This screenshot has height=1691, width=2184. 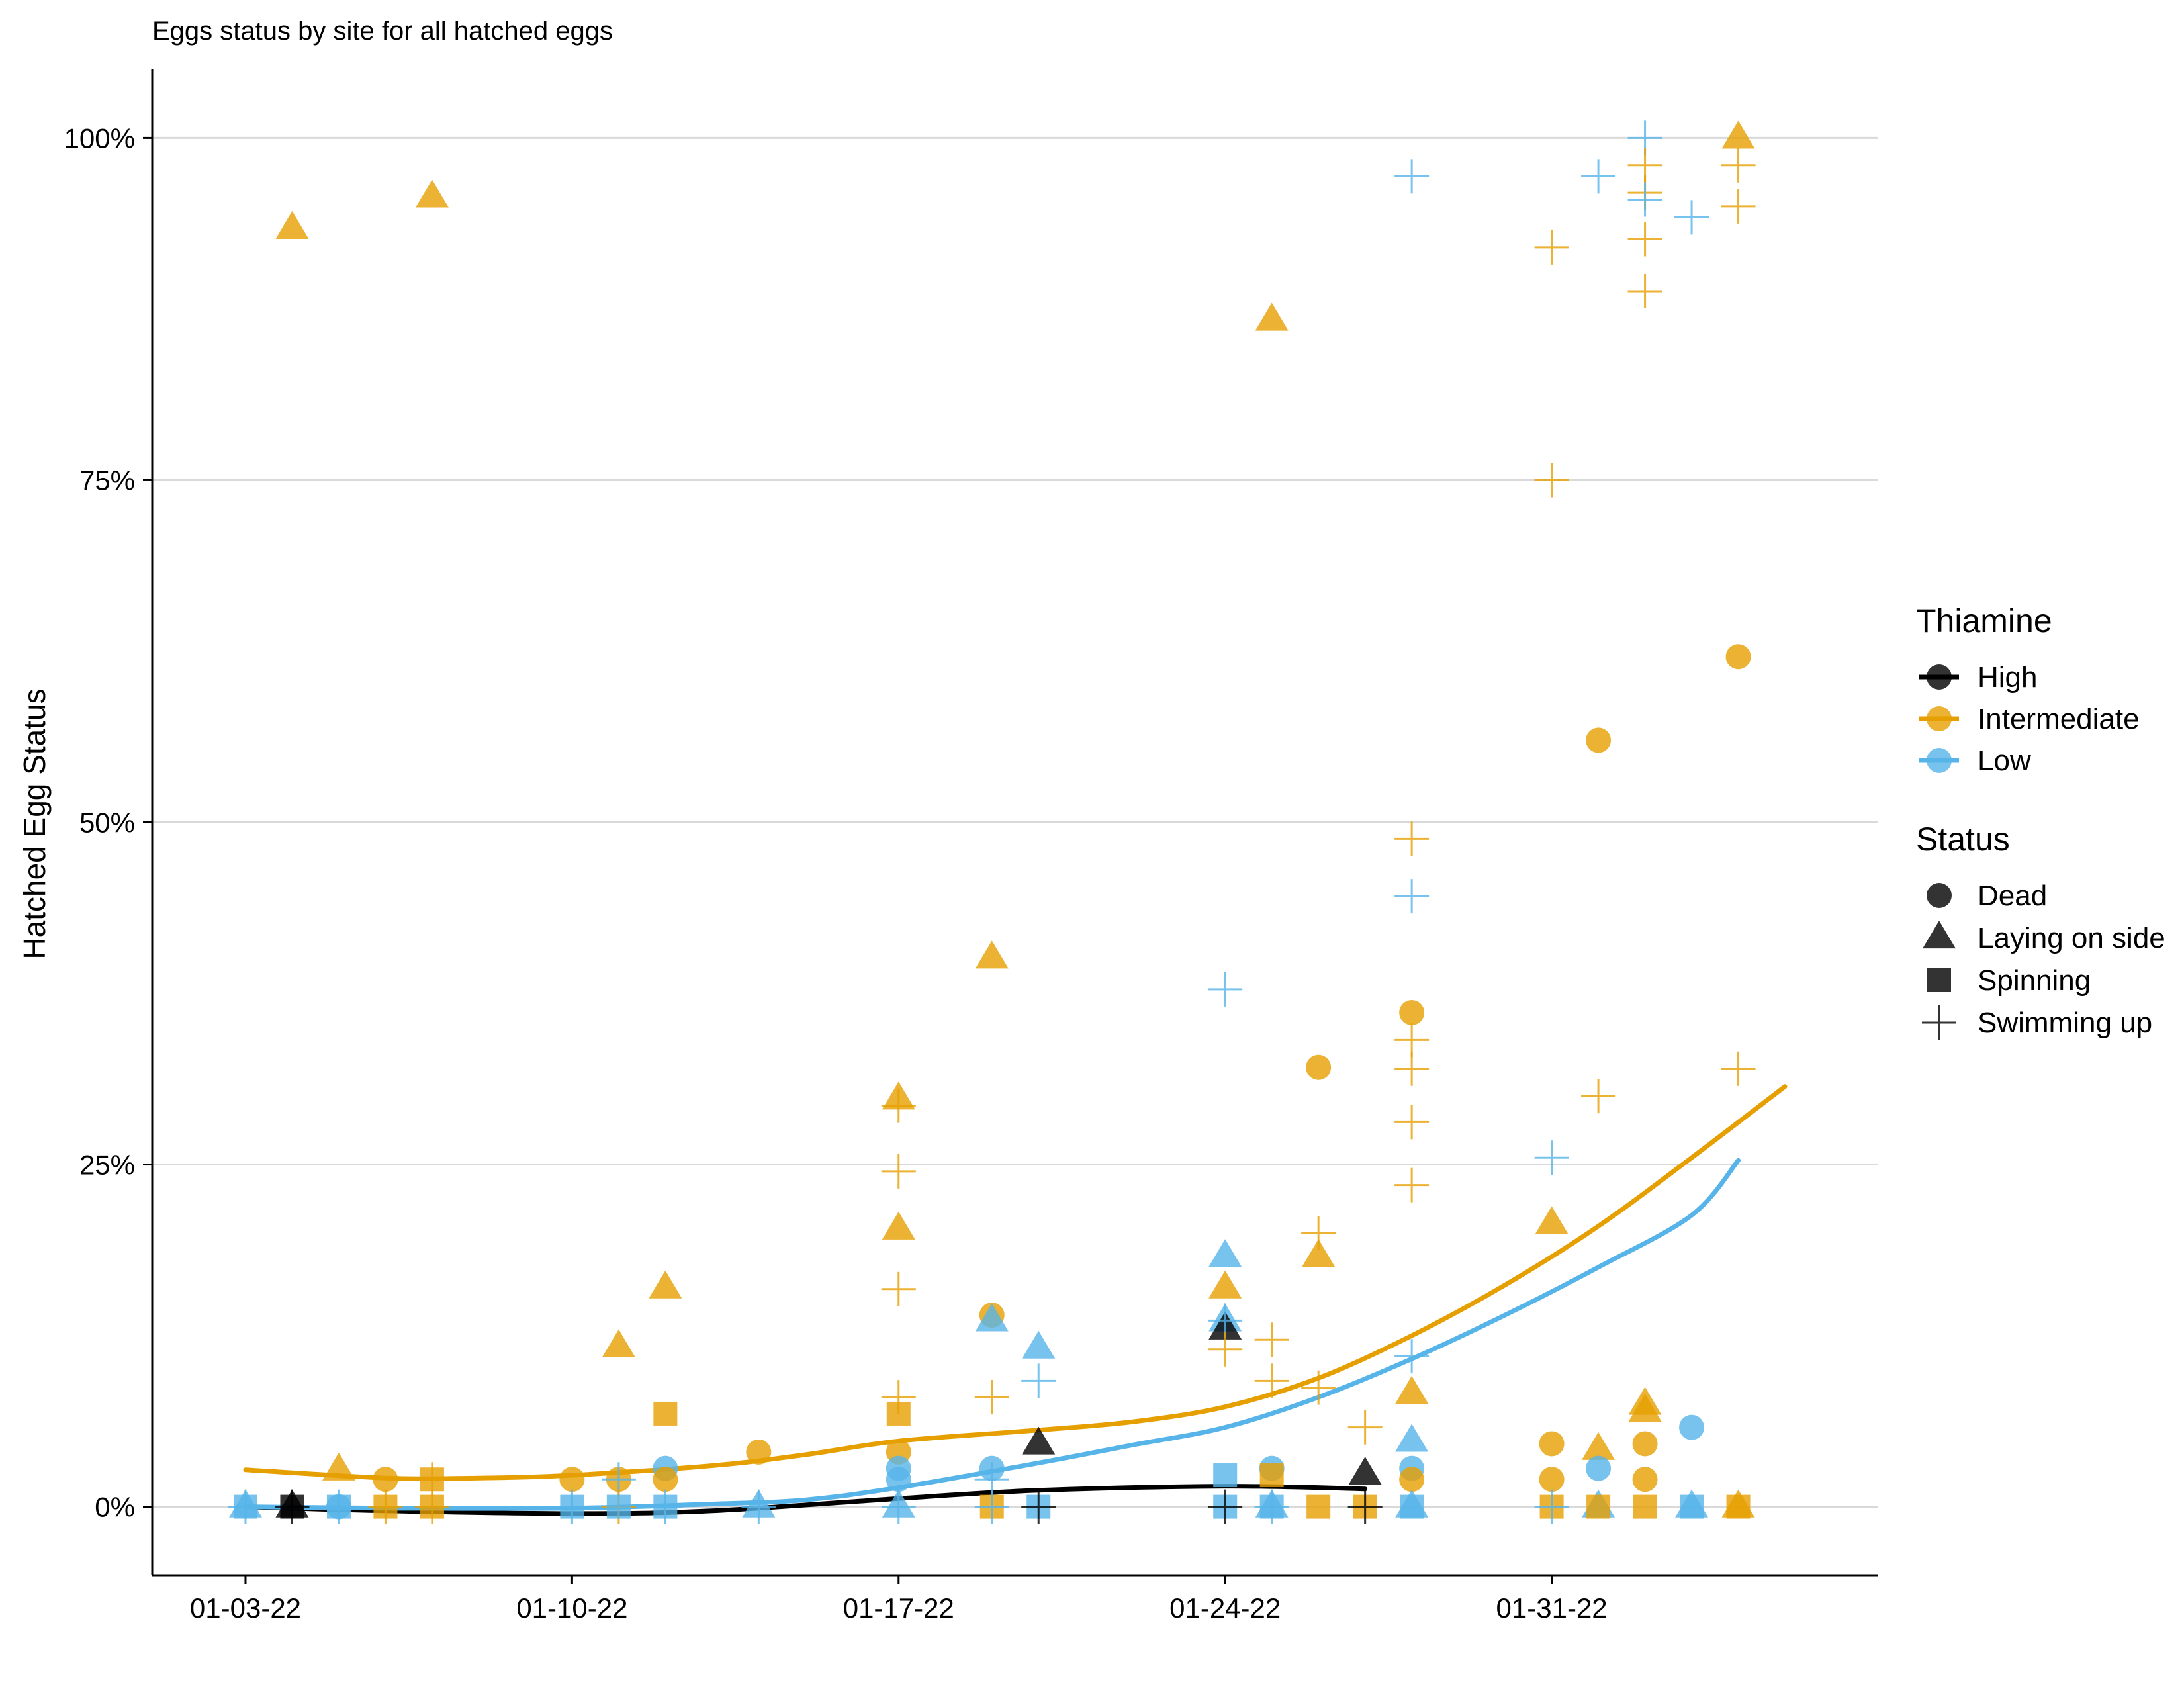 I want to click on legend-label-dead: Dead, so click(x=2013, y=896).